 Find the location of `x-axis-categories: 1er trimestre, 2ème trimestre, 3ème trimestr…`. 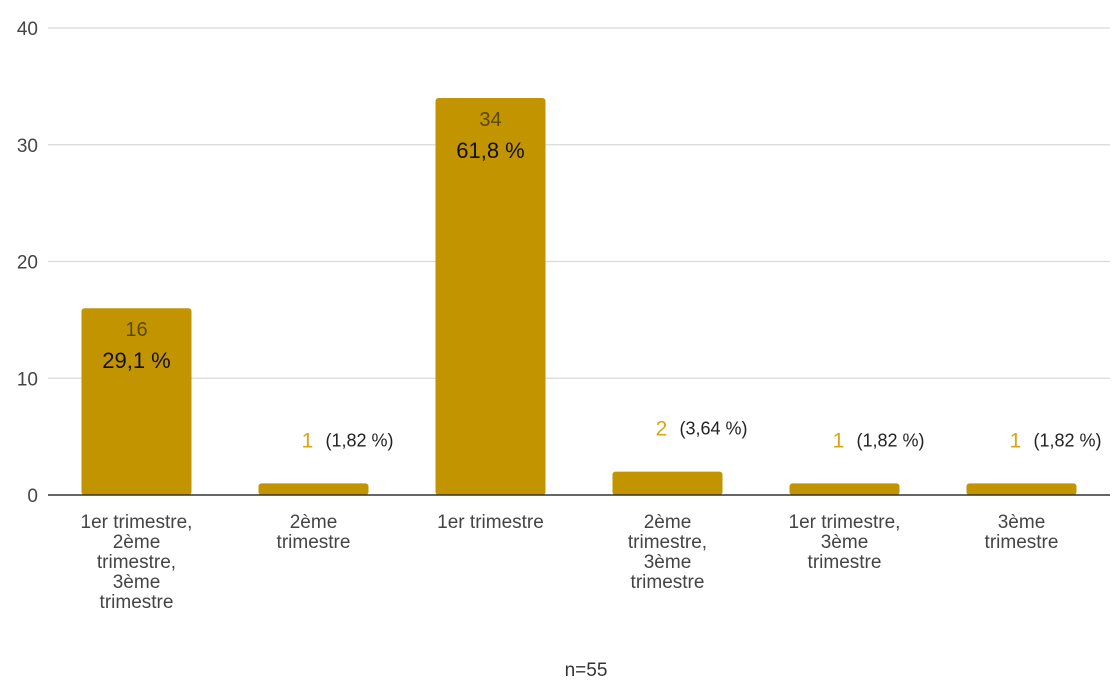

x-axis-categories: 1er trimestre, 2ème trimestre, 3ème trimestr… is located at coordinates (570, 562).